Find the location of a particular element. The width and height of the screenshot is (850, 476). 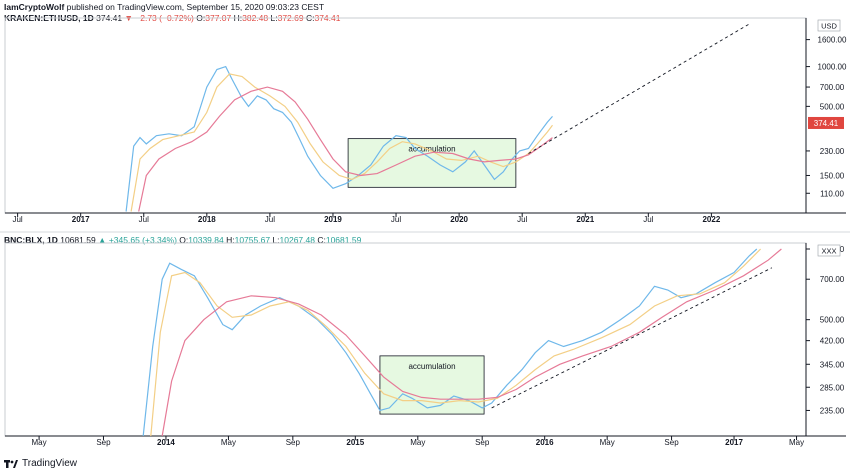

y-tick-label: 230.00 is located at coordinates (832, 151).